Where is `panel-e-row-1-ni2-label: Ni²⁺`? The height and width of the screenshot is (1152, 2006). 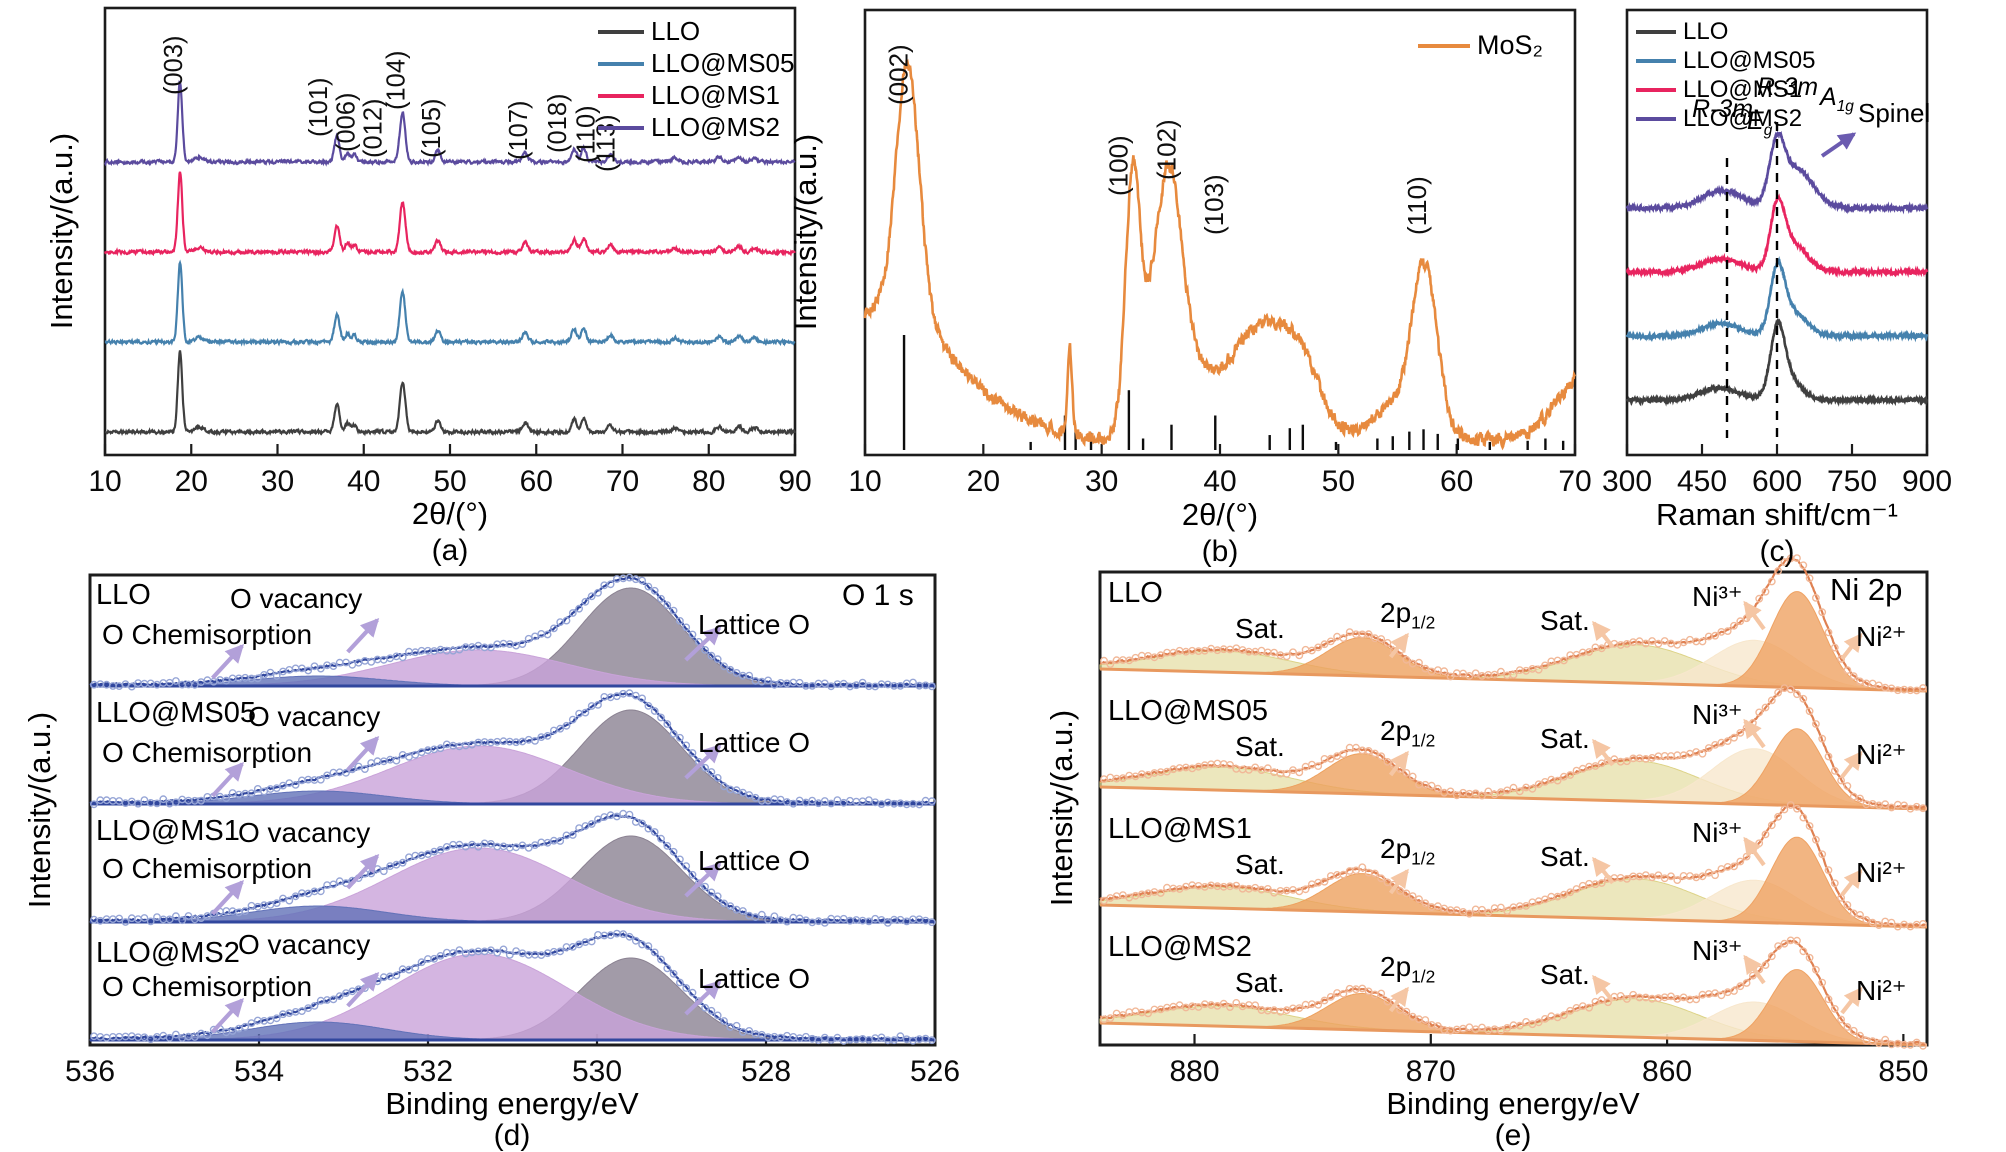 panel-e-row-1-ni2-label: Ni²⁺ is located at coordinates (1881, 754).